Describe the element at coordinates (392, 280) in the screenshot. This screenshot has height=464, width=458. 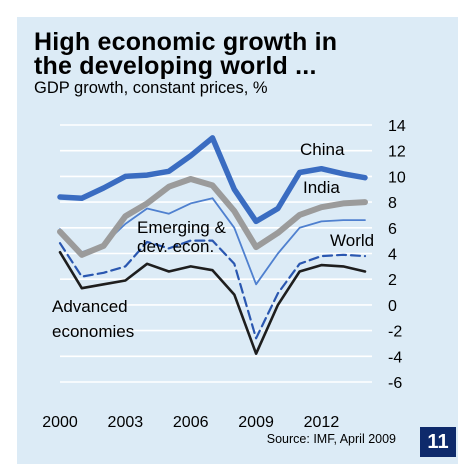
I see `y-tick-label: 2` at that location.